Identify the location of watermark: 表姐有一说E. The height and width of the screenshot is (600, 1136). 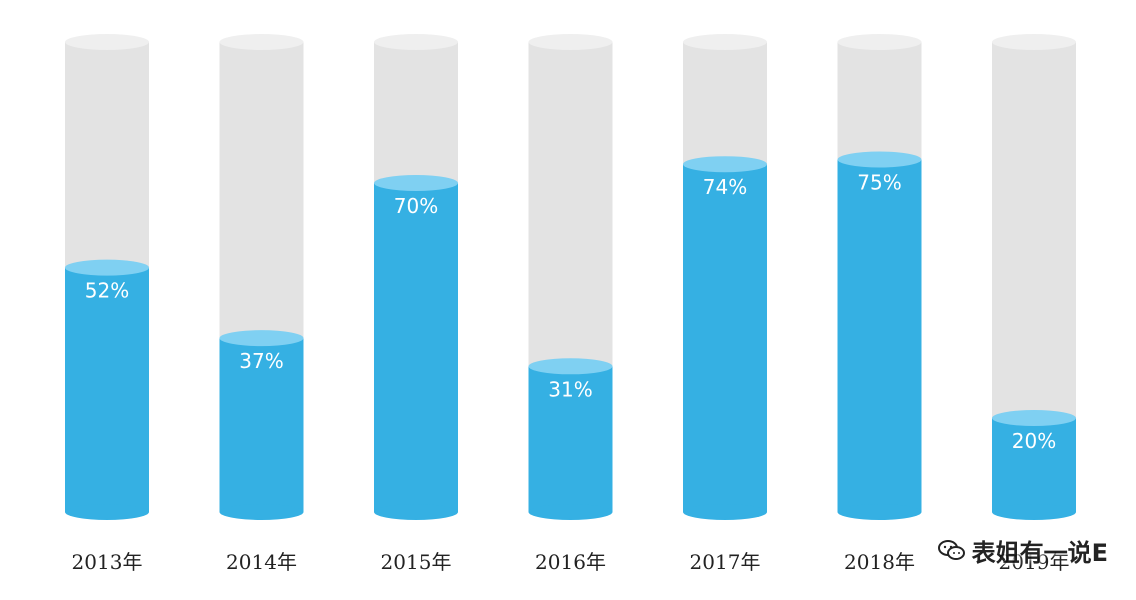
(1022, 550).